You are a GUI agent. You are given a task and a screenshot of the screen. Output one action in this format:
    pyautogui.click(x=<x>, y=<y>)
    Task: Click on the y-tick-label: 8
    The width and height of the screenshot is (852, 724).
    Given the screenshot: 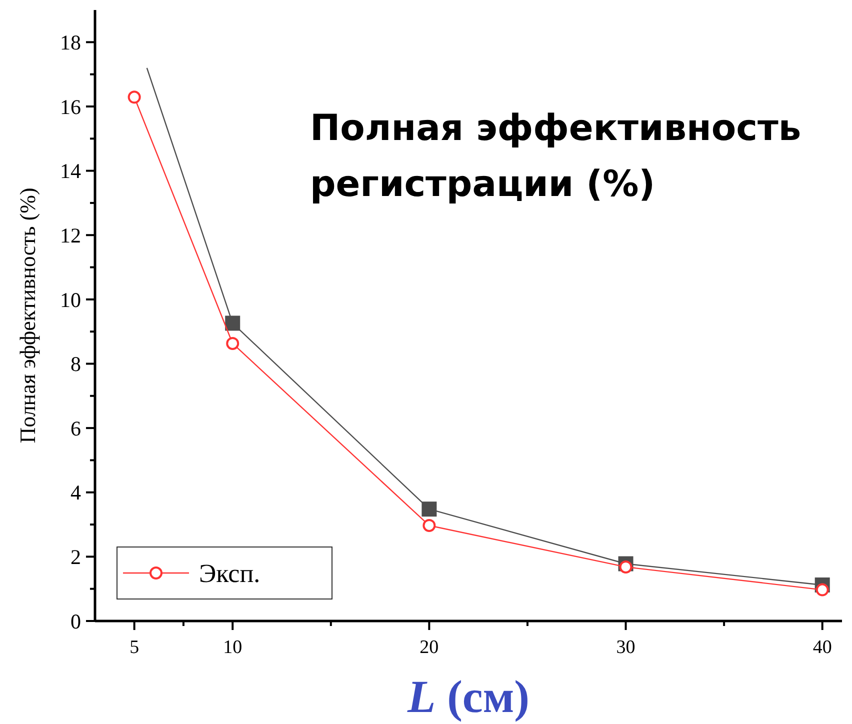 What is the action you would take?
    pyautogui.click(x=75, y=364)
    